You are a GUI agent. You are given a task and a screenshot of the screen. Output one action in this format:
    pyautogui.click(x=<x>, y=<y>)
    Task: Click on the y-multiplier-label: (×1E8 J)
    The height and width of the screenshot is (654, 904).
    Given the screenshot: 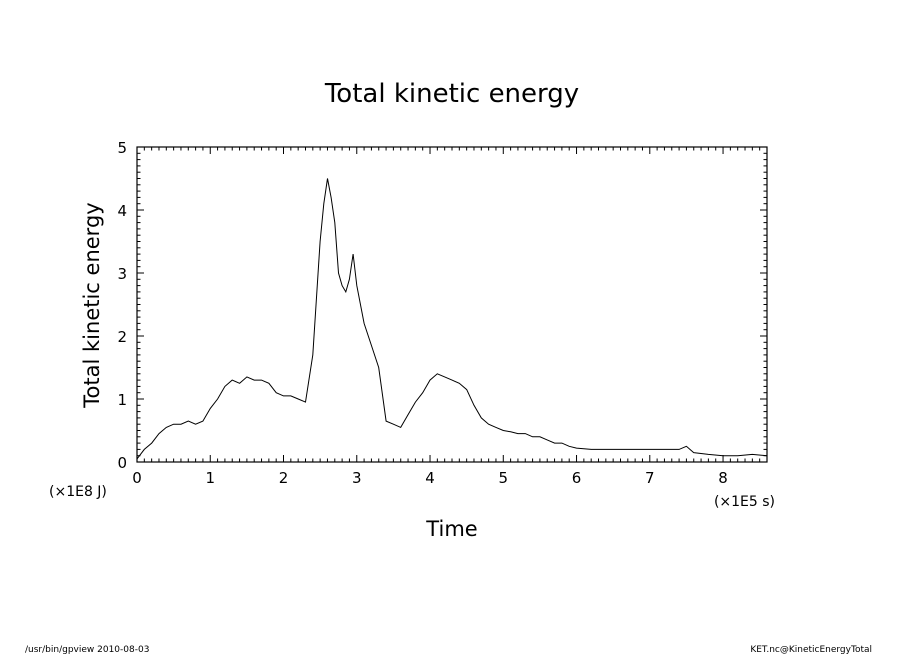 What is the action you would take?
    pyautogui.click(x=78, y=492)
    